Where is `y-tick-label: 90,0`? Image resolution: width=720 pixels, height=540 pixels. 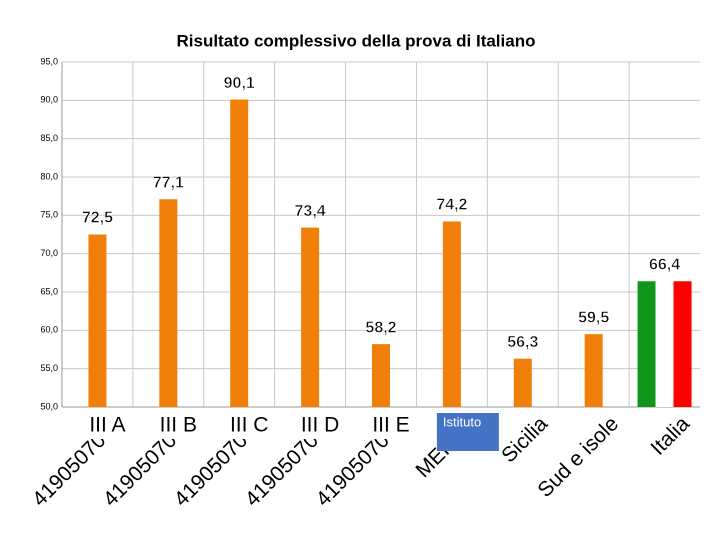 y-tick-label: 90,0 is located at coordinates (49, 100).